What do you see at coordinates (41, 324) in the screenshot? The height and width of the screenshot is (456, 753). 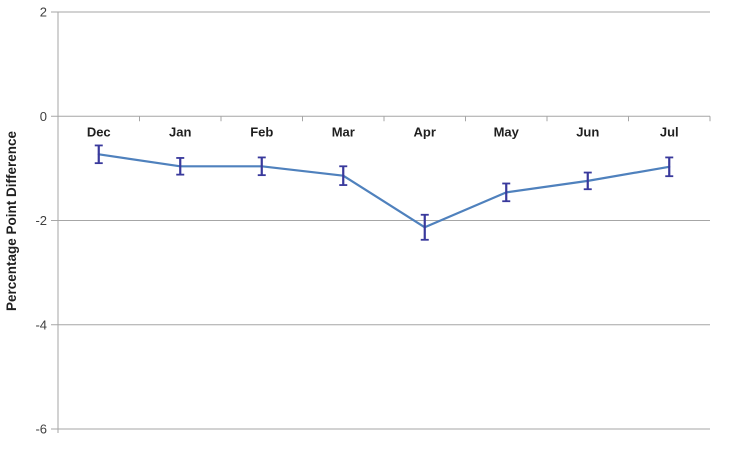 I see `y-tick-label: -4` at bounding box center [41, 324].